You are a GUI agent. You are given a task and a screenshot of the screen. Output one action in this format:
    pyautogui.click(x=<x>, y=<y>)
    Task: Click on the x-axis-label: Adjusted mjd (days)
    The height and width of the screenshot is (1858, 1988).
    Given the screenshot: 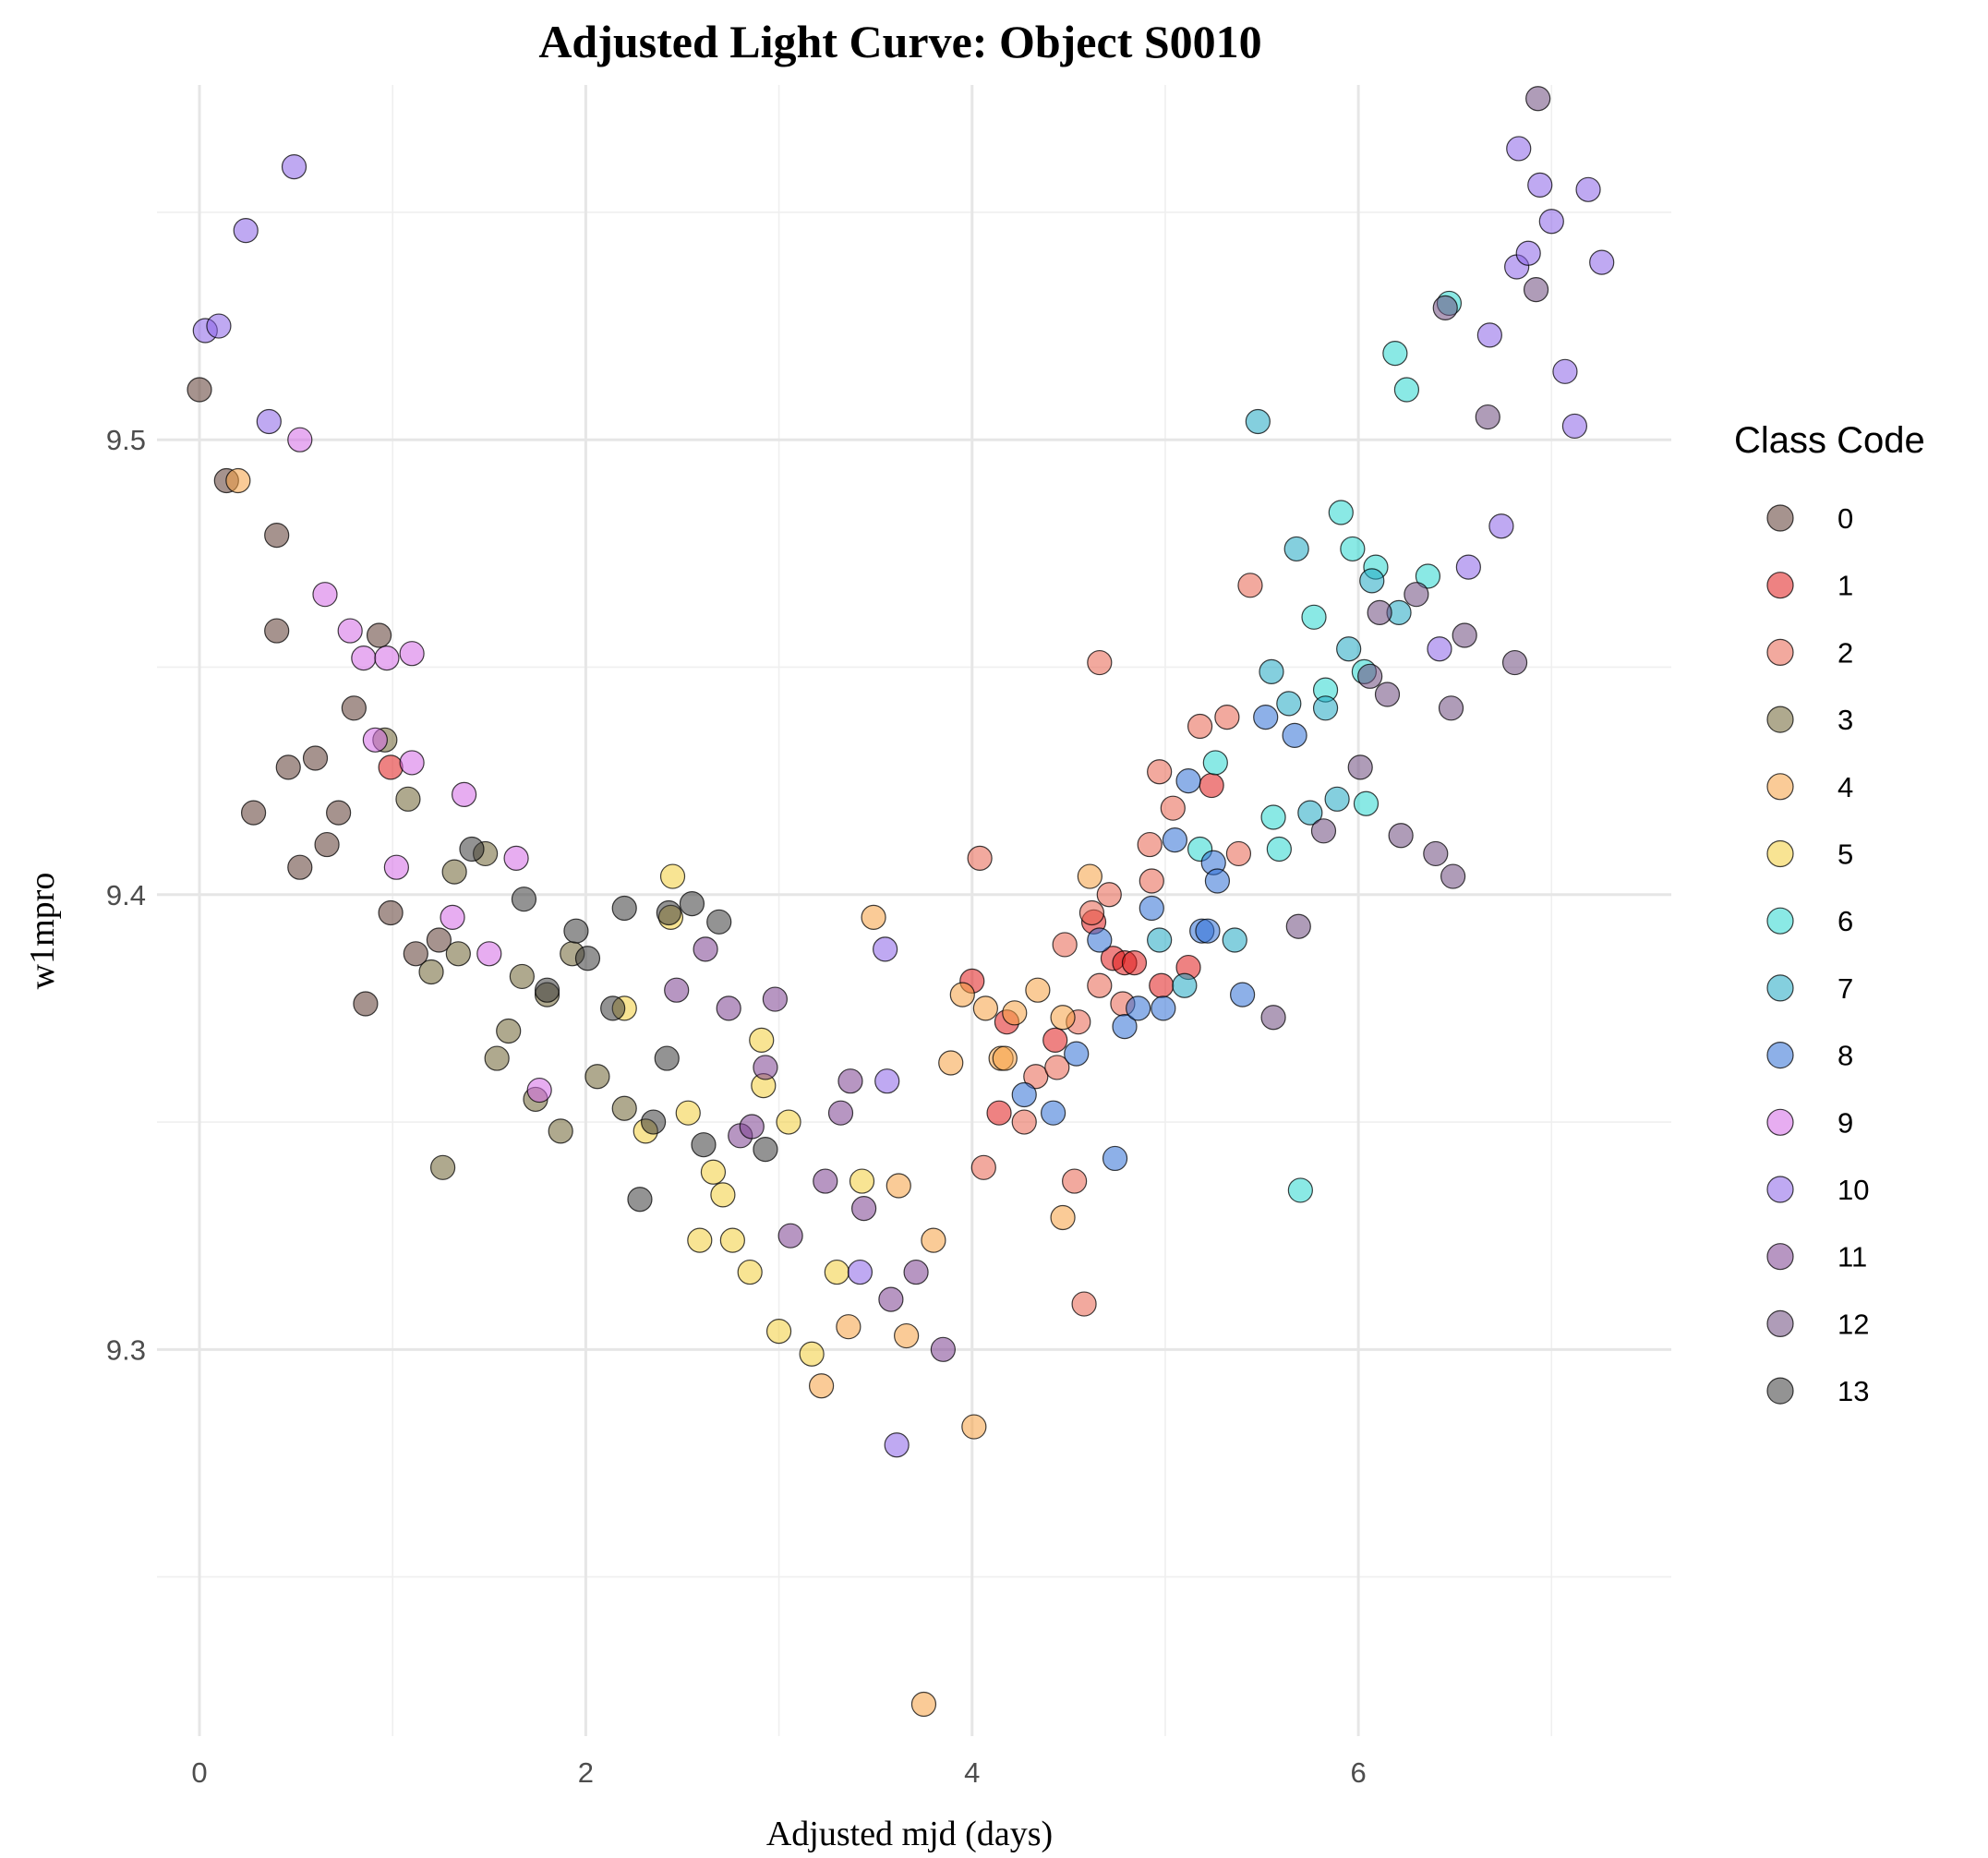 What is the action you would take?
    pyautogui.click(x=909, y=1834)
    